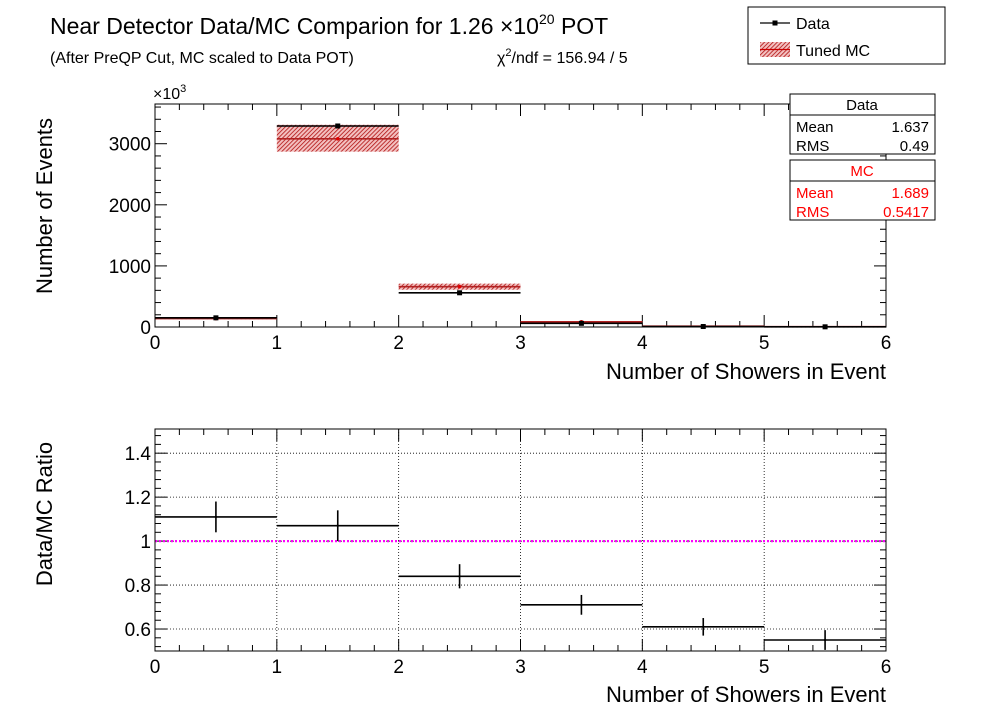 The height and width of the screenshot is (722, 996). I want to click on top-x-tick-label: 4, so click(642, 343).